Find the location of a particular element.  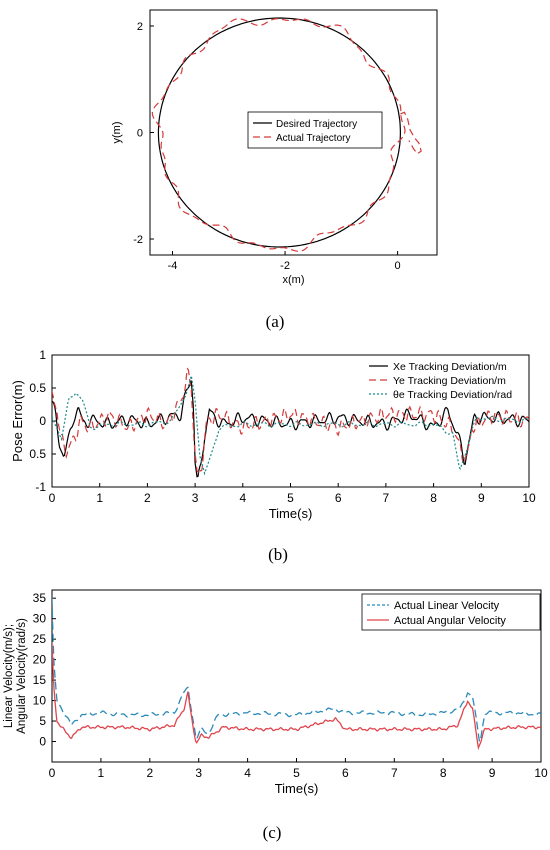

legend-label: θe Tracking Deviation/rad is located at coordinates (452, 395).